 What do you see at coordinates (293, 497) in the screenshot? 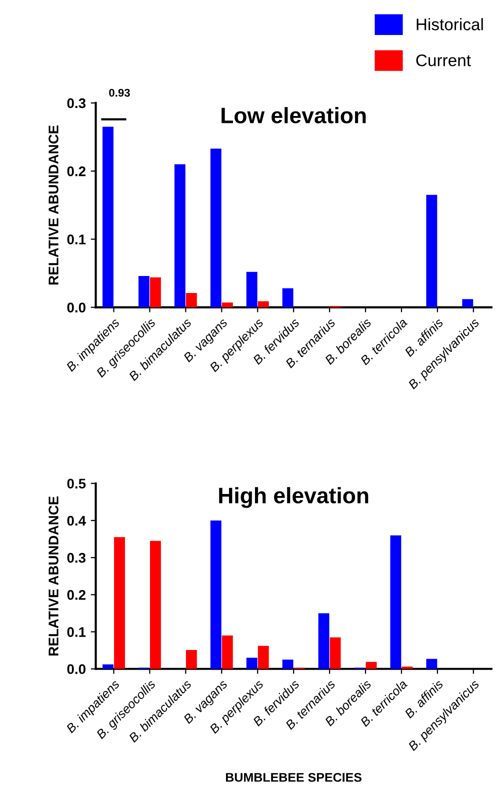
I see `chart-title: High elevation` at bounding box center [293, 497].